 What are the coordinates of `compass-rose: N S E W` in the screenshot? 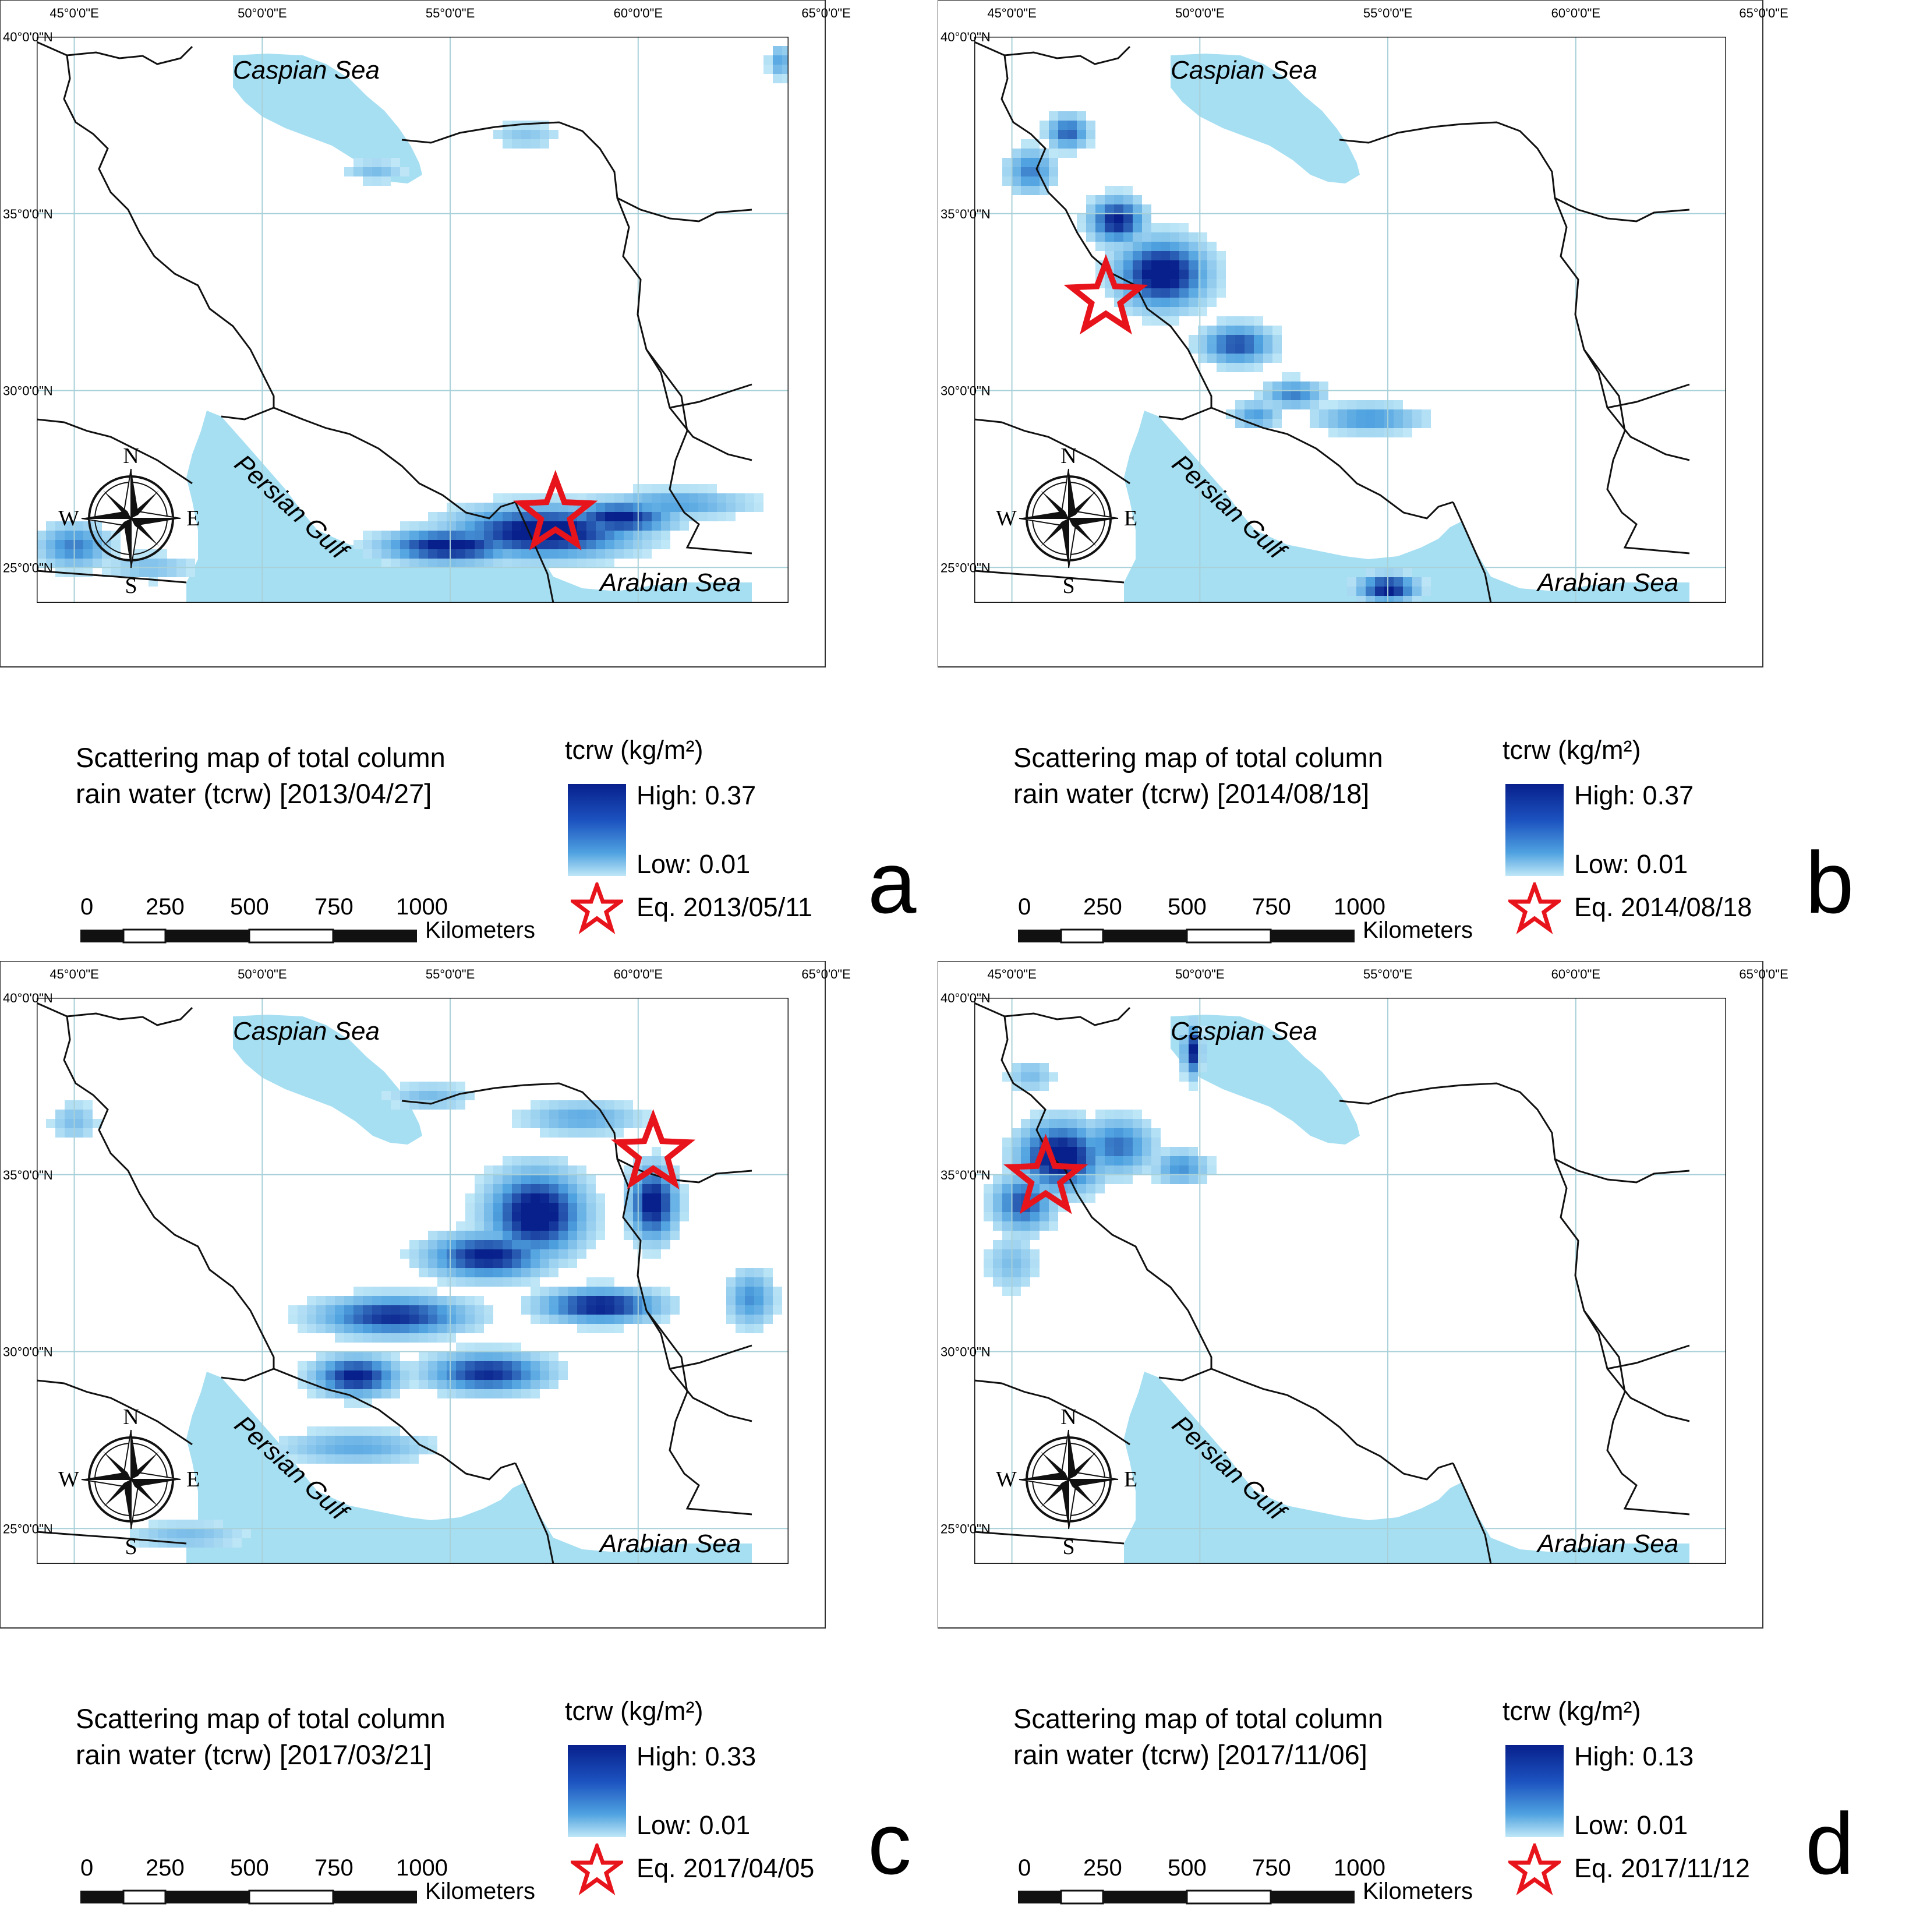 It's located at (1066, 521).